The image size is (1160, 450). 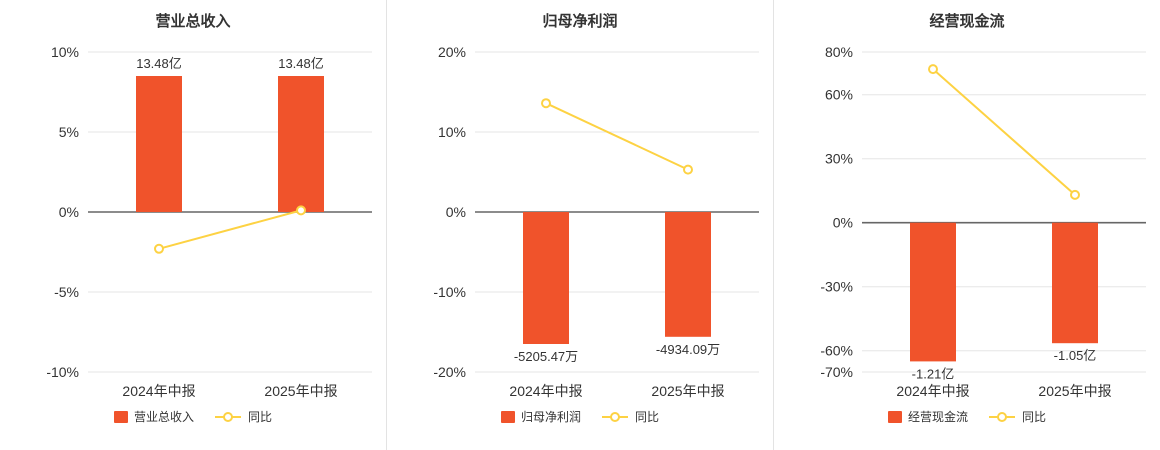 What do you see at coordinates (1075, 355) in the screenshot?
I see `bar-value-label: -1.05亿` at bounding box center [1075, 355].